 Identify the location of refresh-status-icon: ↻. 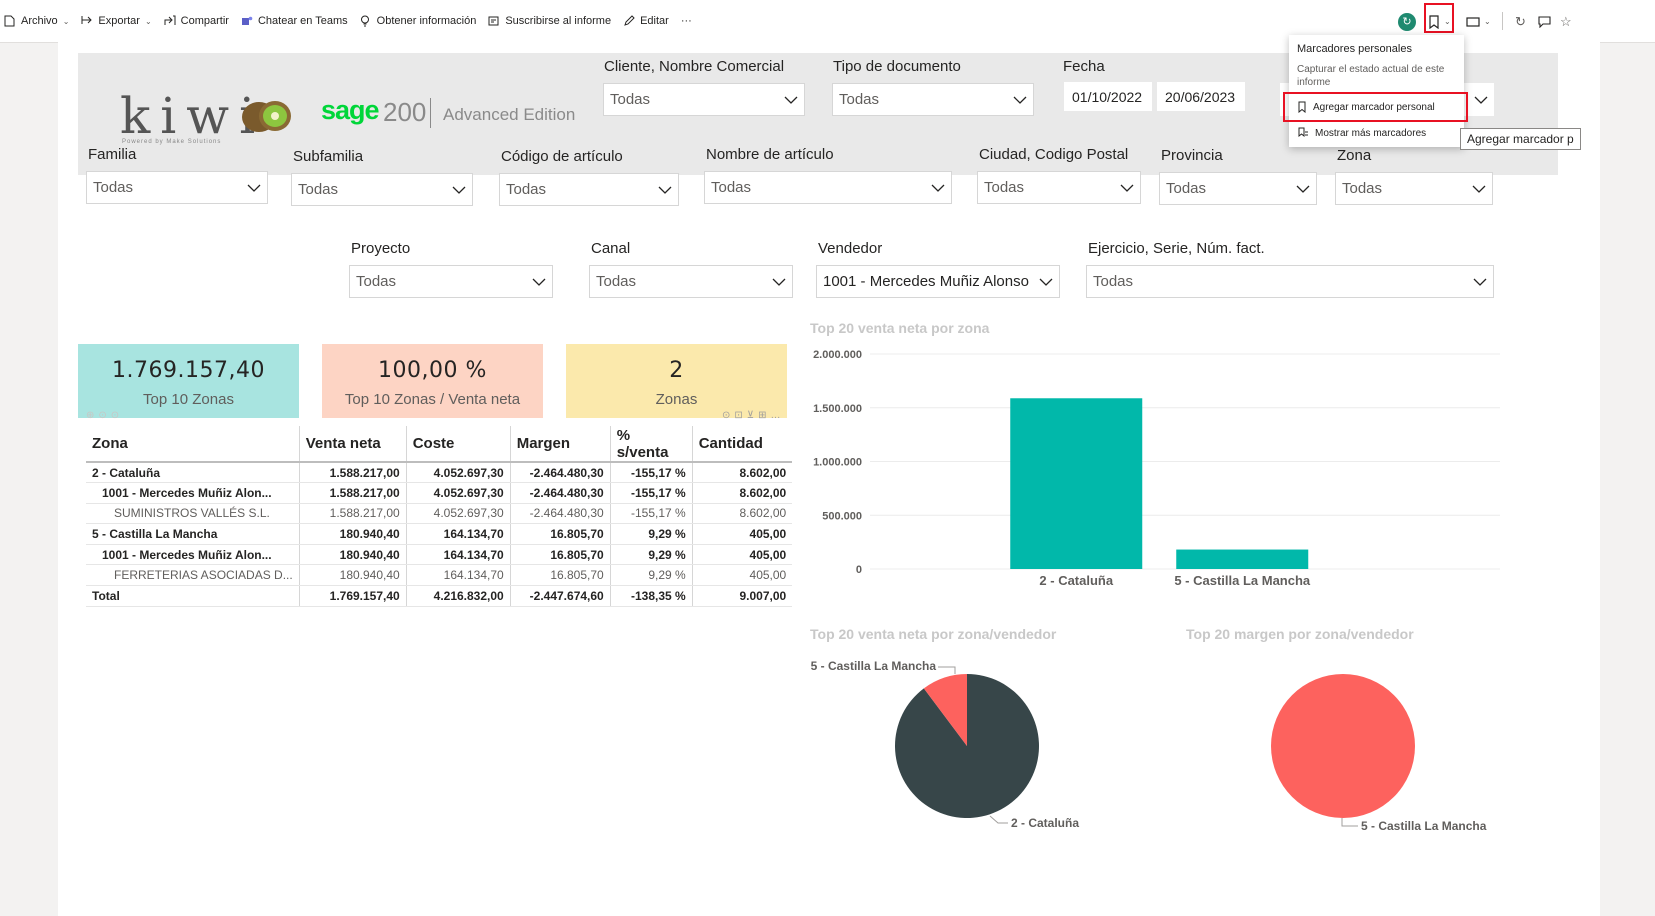
(1407, 21).